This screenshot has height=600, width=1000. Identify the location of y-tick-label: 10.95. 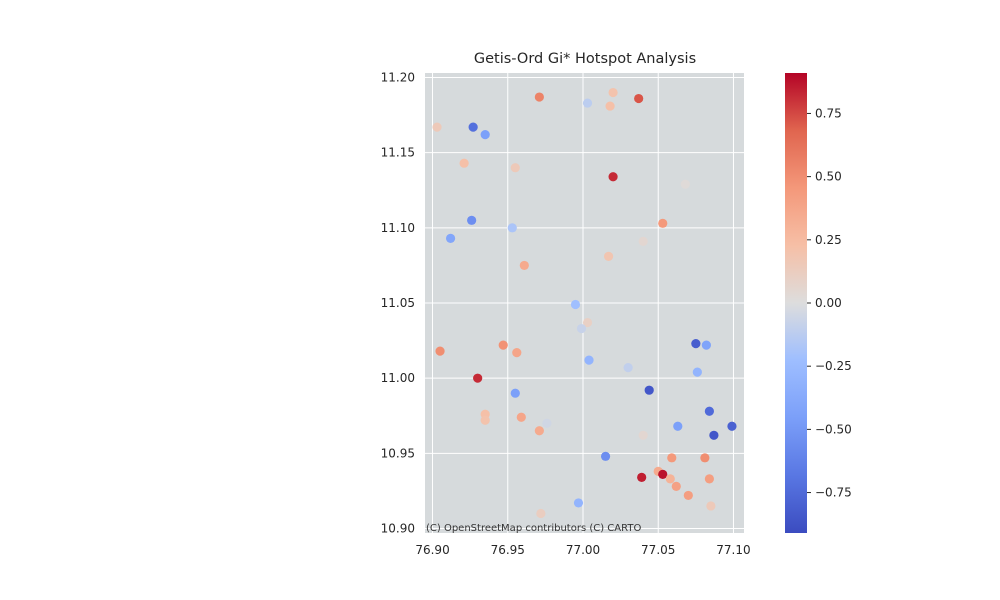
(398, 453).